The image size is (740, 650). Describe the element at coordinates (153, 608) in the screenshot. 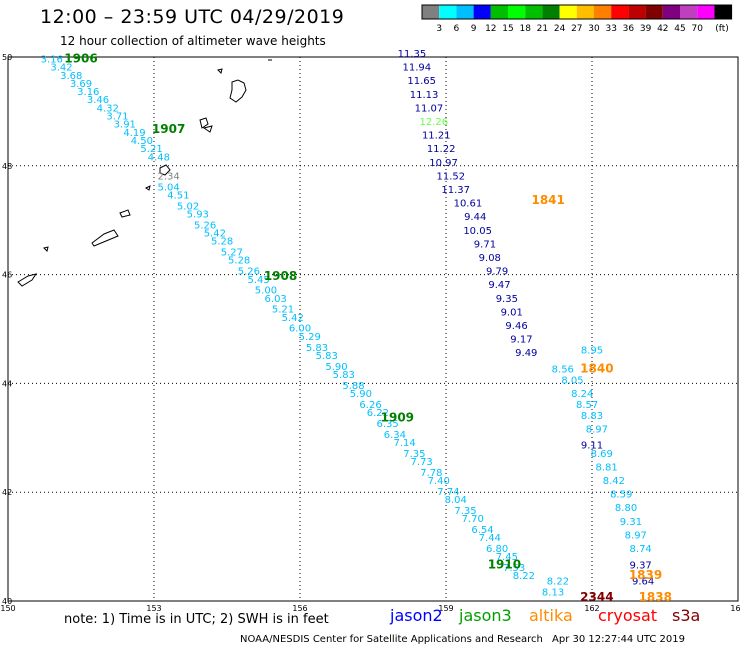

I see `x-tick-label: 153` at that location.